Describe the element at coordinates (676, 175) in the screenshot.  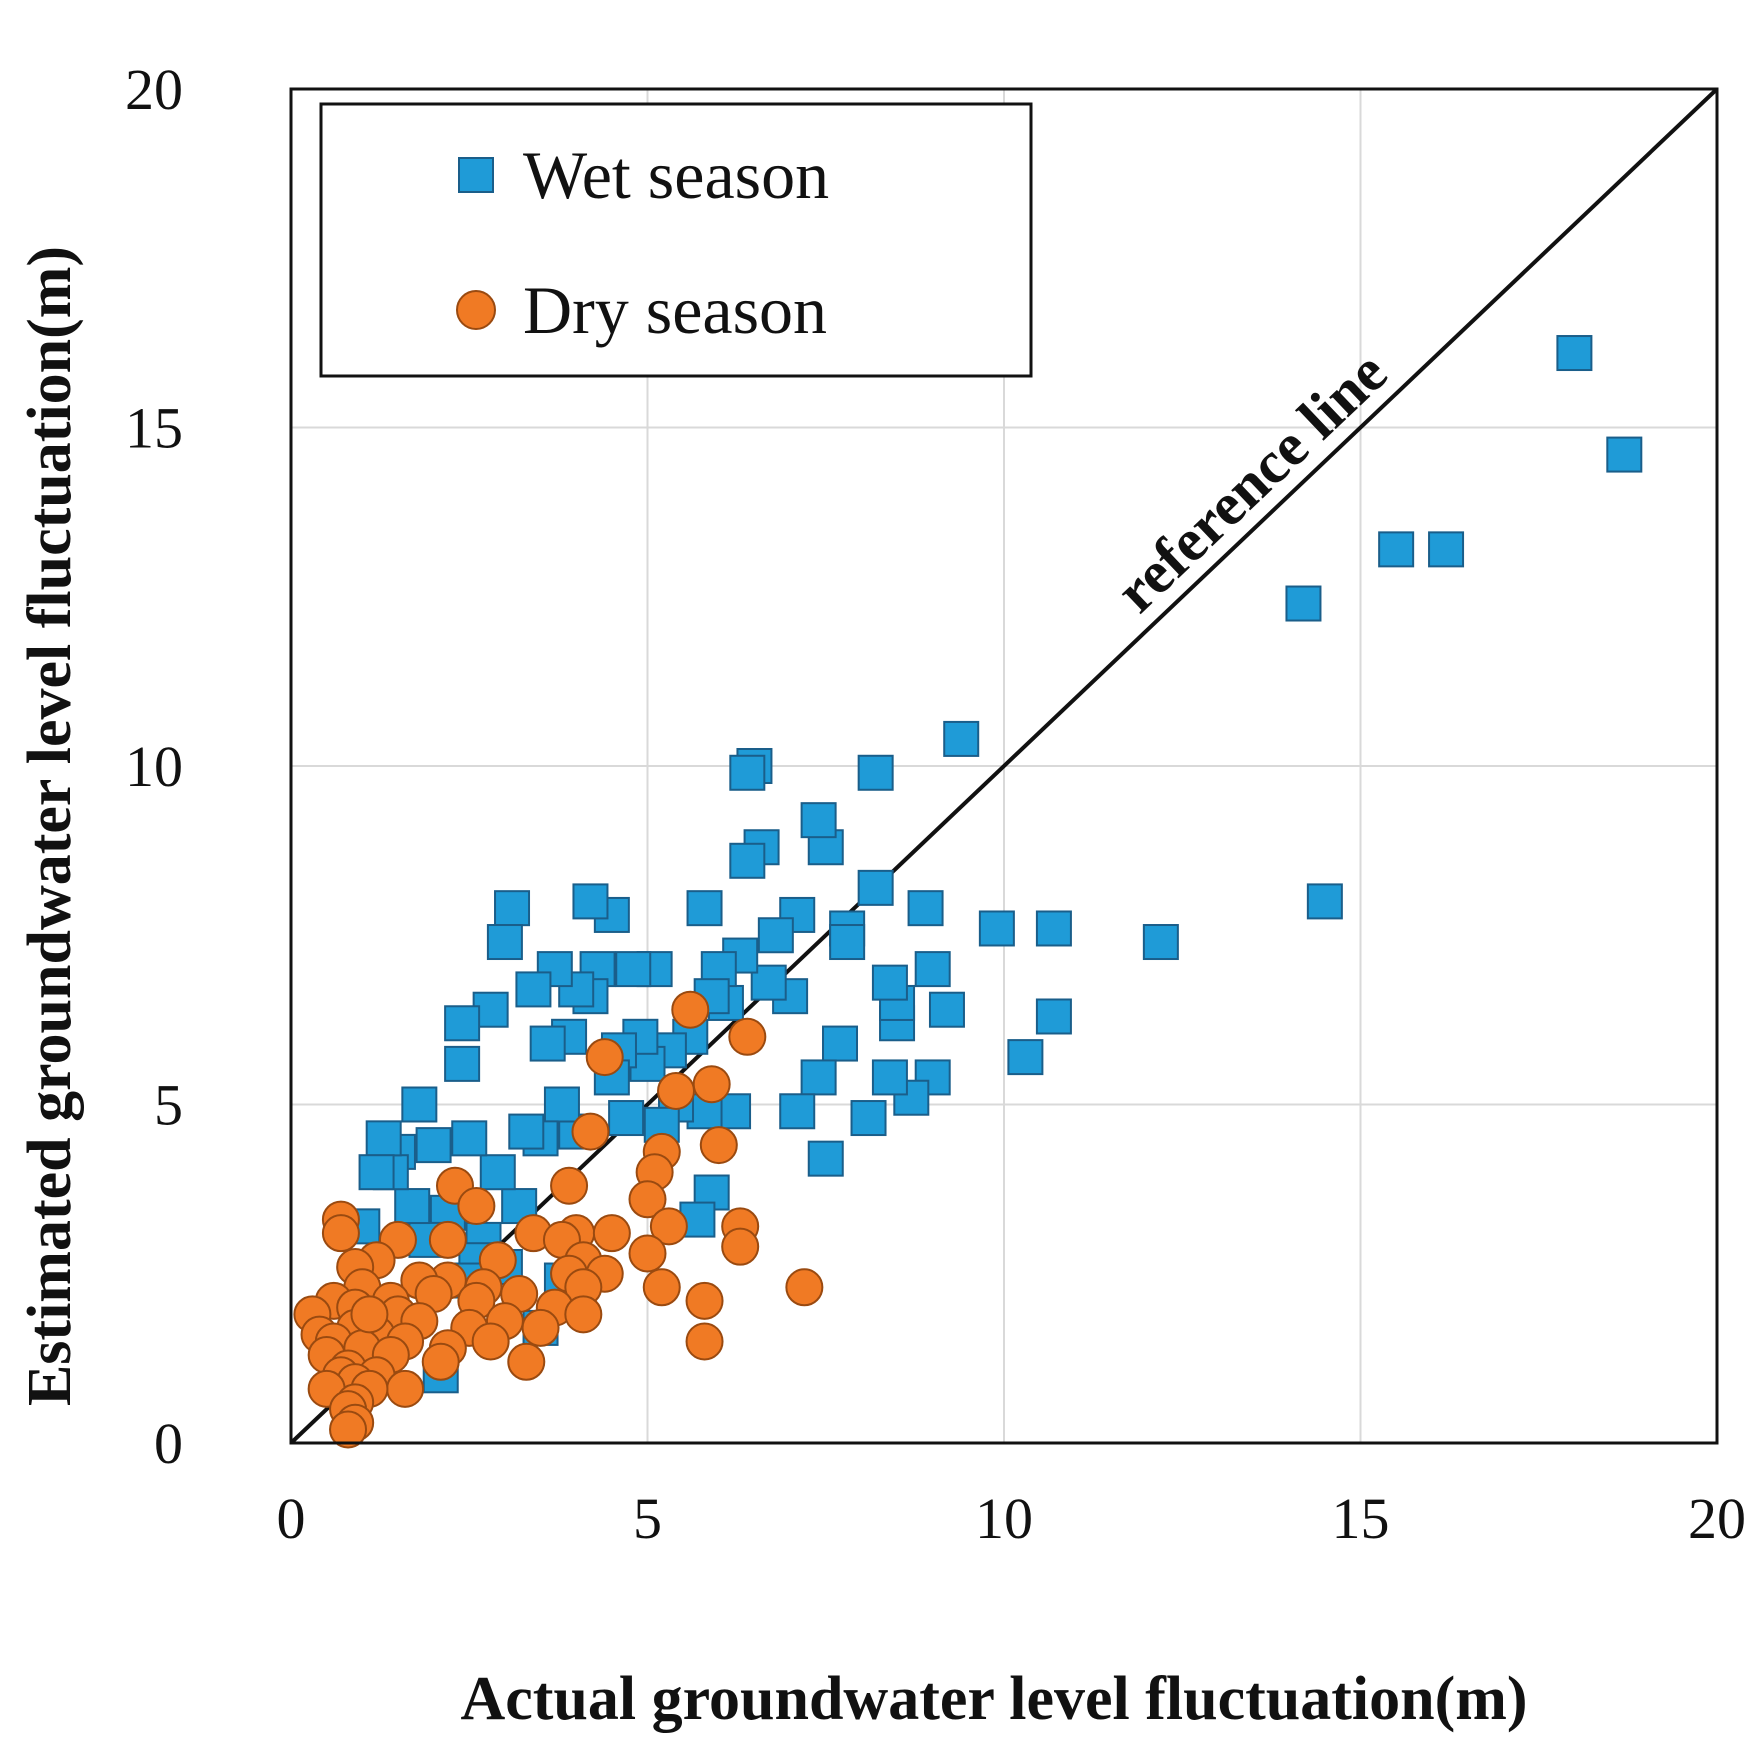
I see `legend-wet-season-label: Wet season` at that location.